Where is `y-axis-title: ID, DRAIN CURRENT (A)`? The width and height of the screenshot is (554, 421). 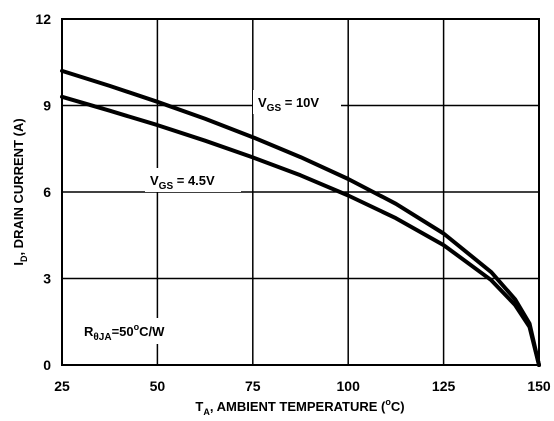
y-axis-title: ID, DRAIN CURRENT (A) is located at coordinates (20, 191).